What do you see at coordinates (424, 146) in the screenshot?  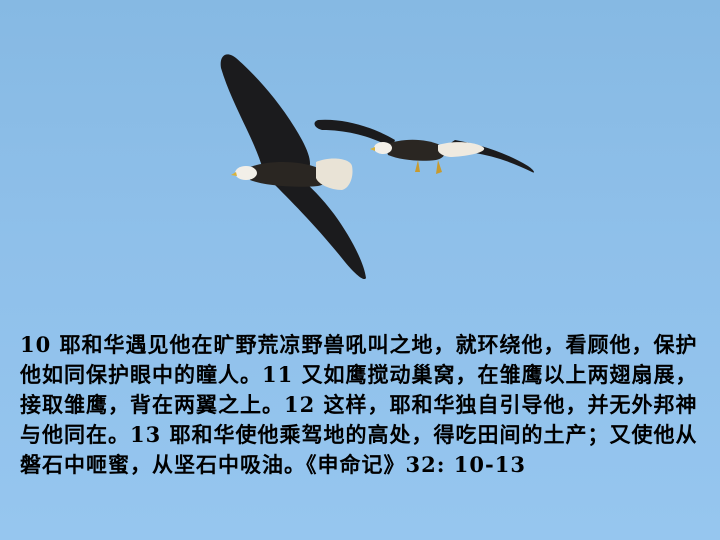 I see `eagle-small-icon` at bounding box center [424, 146].